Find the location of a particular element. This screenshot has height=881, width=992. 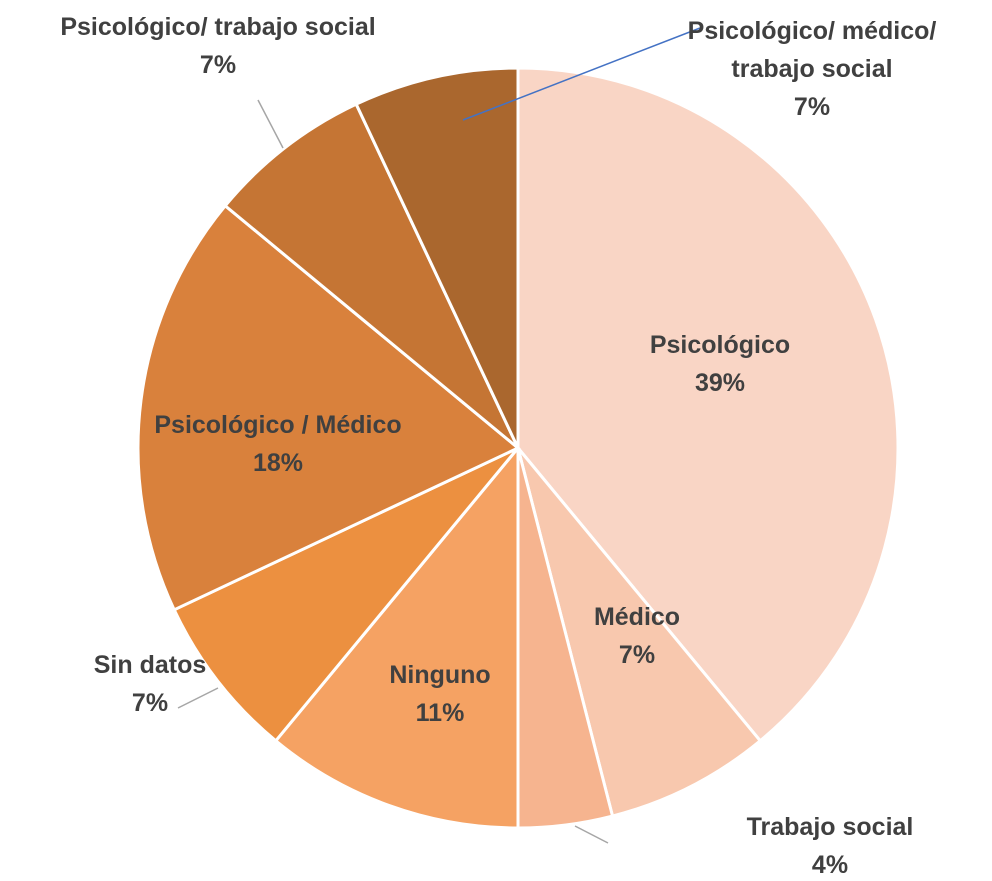

slice-name: Psicológico / Médico is located at coordinates (278, 425).